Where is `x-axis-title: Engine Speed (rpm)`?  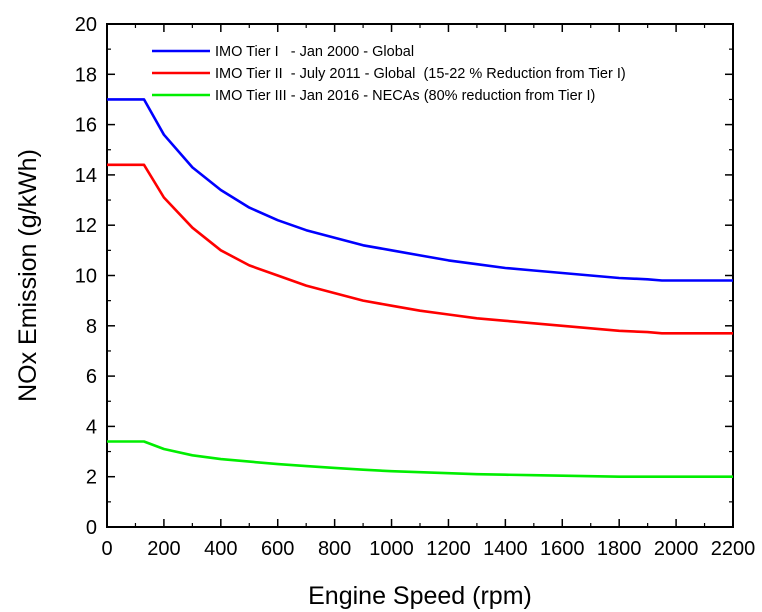
x-axis-title: Engine Speed (rpm) is located at coordinates (420, 596).